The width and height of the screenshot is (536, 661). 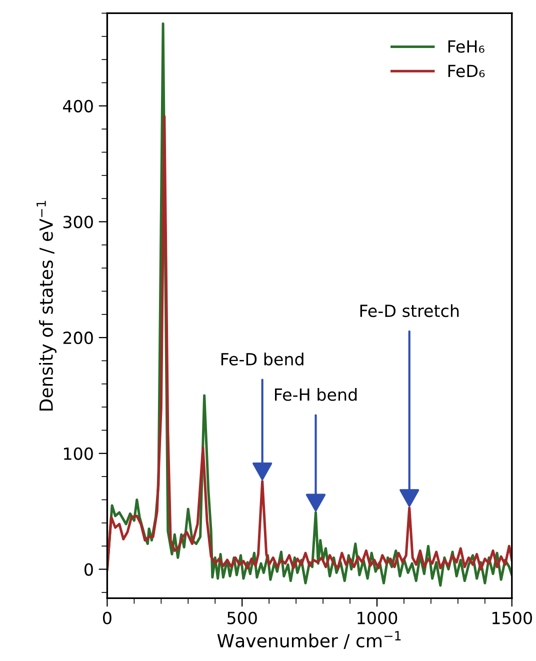 What do you see at coordinates (409, 311) in the screenshot?
I see `annotation: Fe-D stretch` at bounding box center [409, 311].